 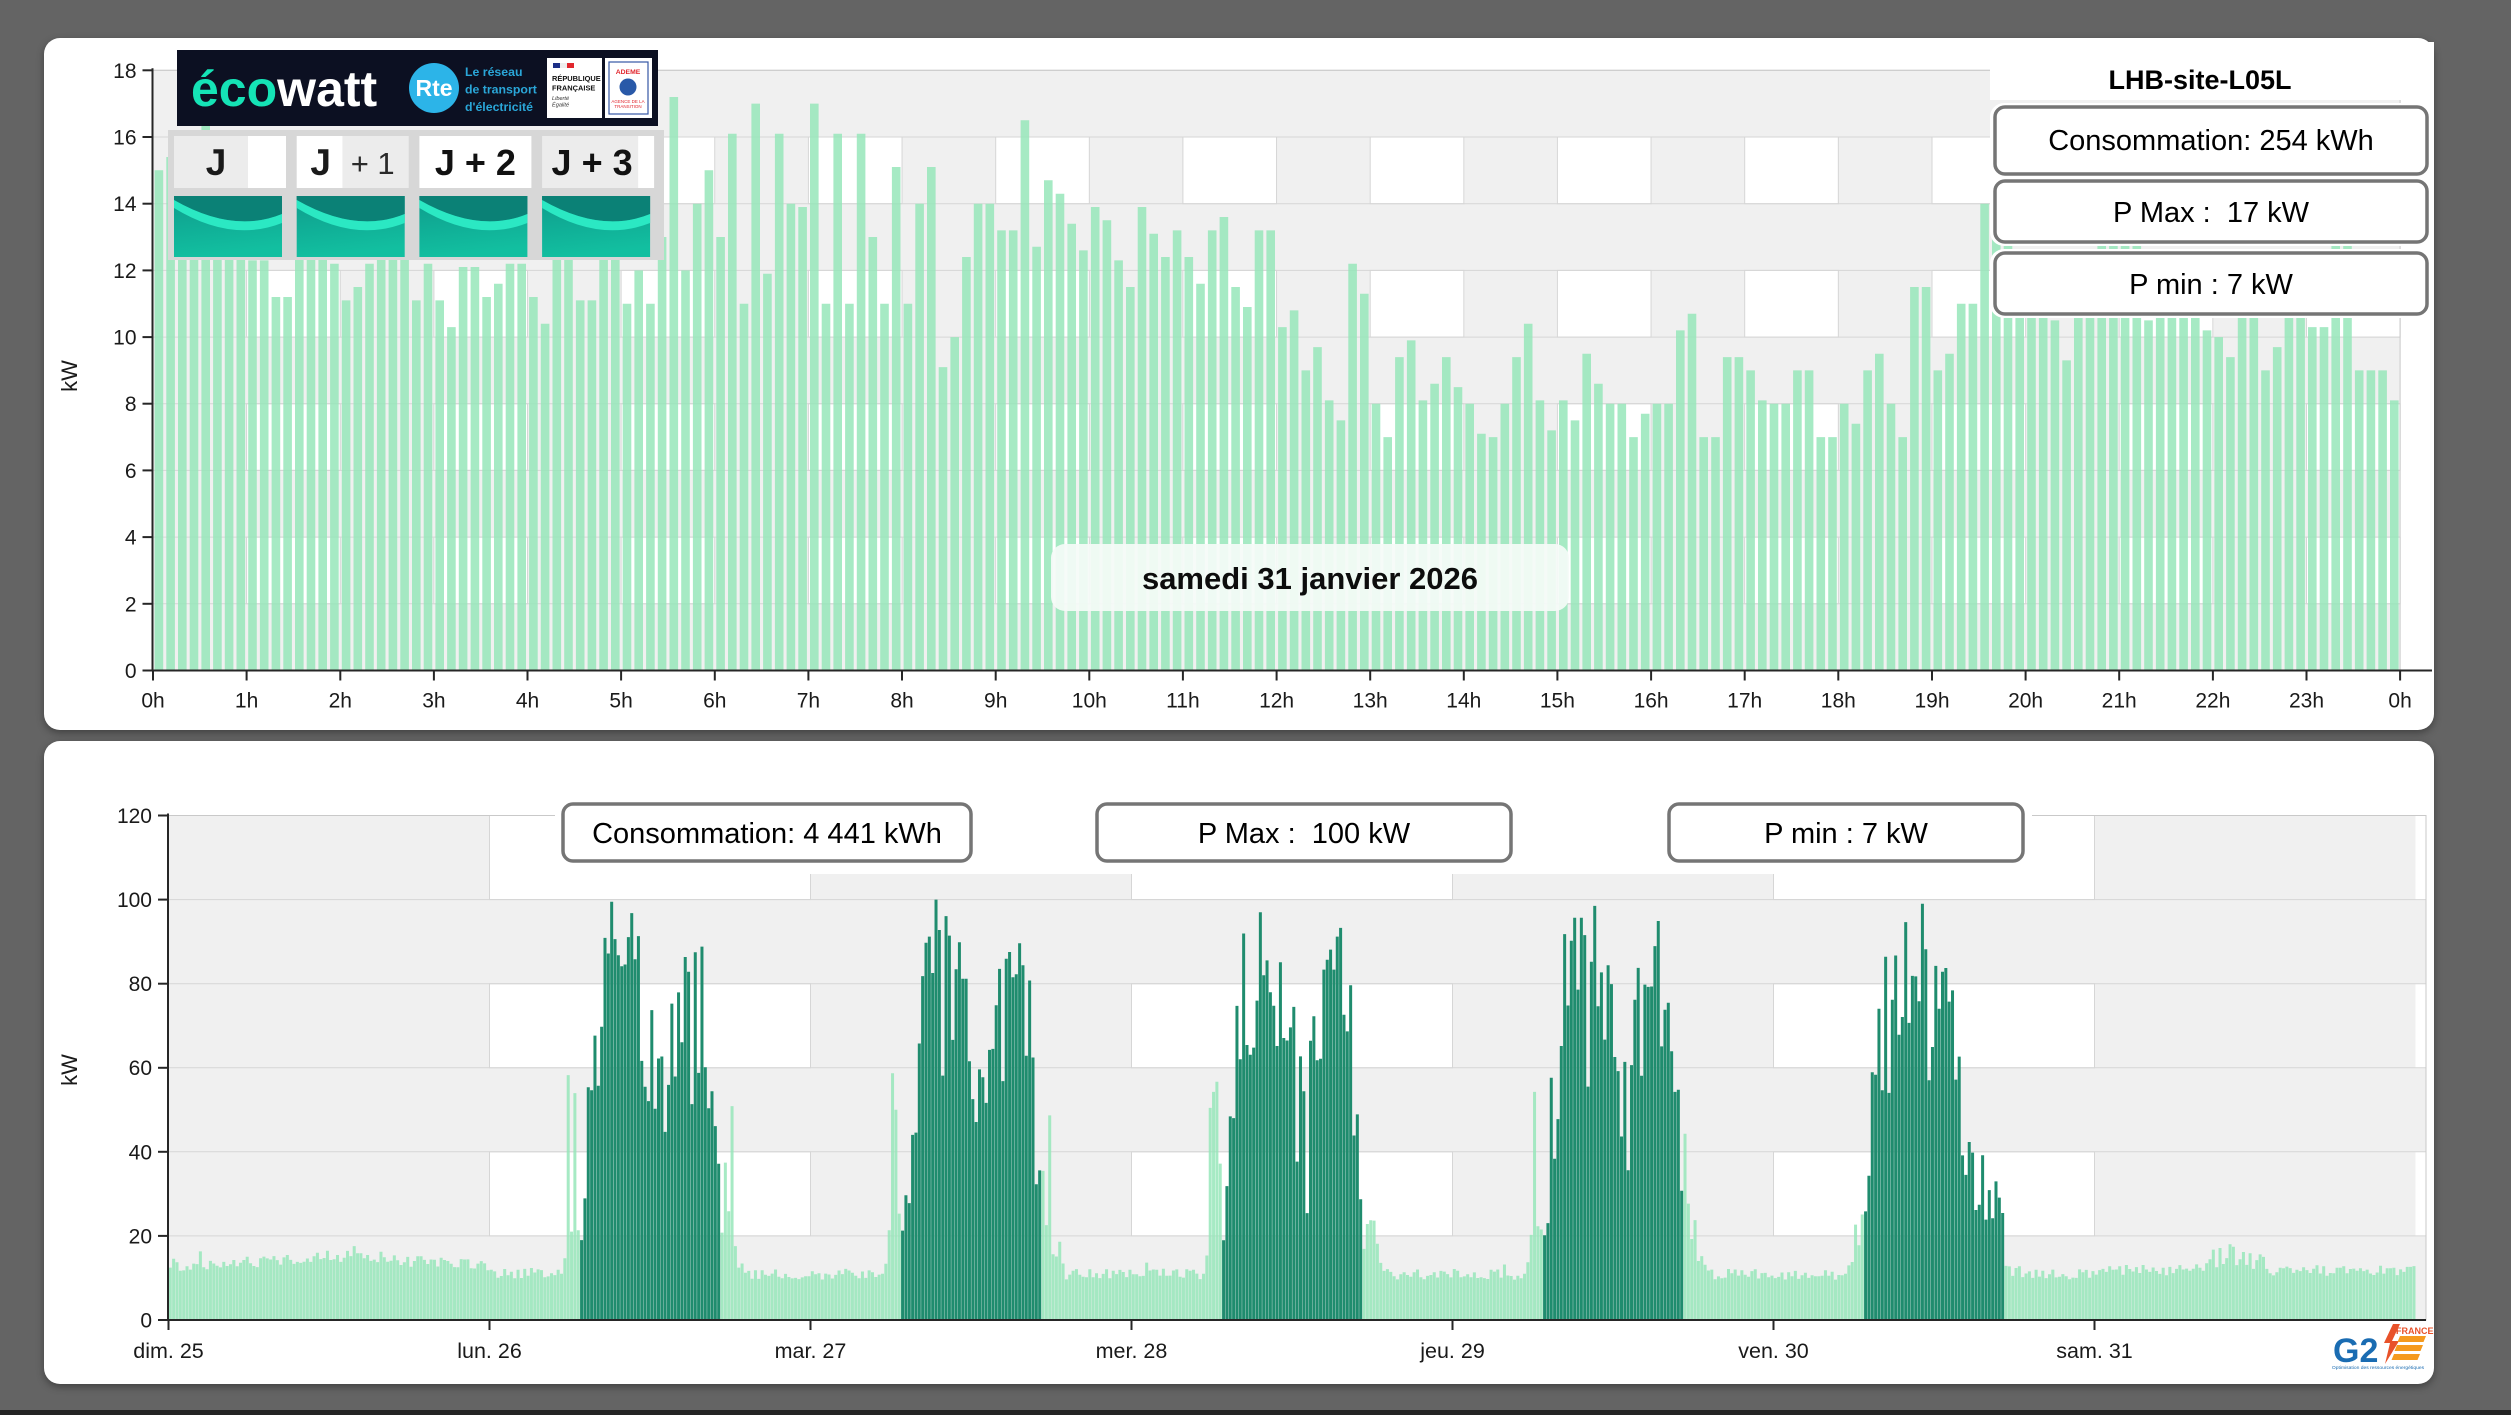 I want to click on svg-text: 4, so click(x=131, y=538).